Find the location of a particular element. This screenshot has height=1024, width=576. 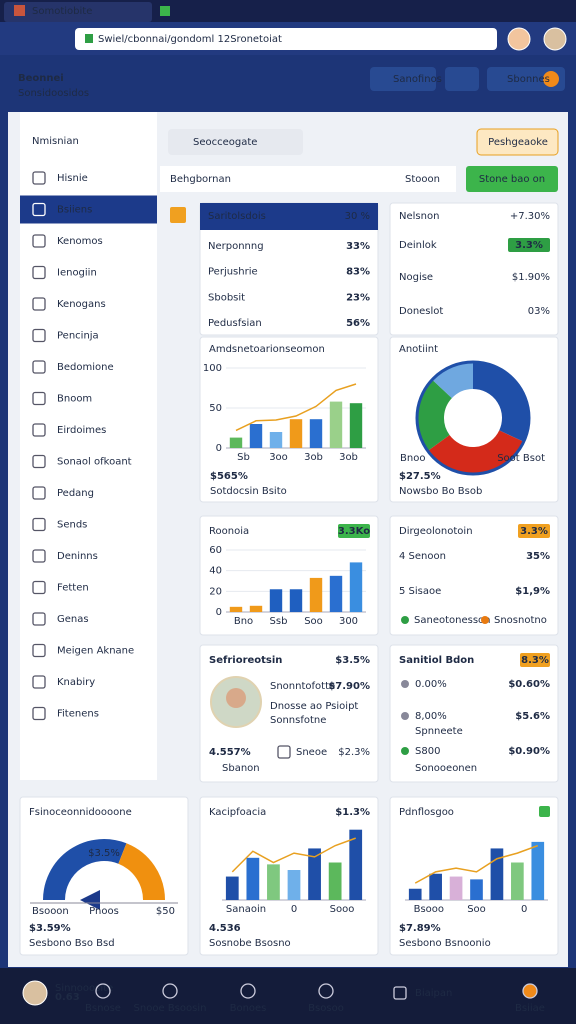

active-item is located at coordinates (88, 209).